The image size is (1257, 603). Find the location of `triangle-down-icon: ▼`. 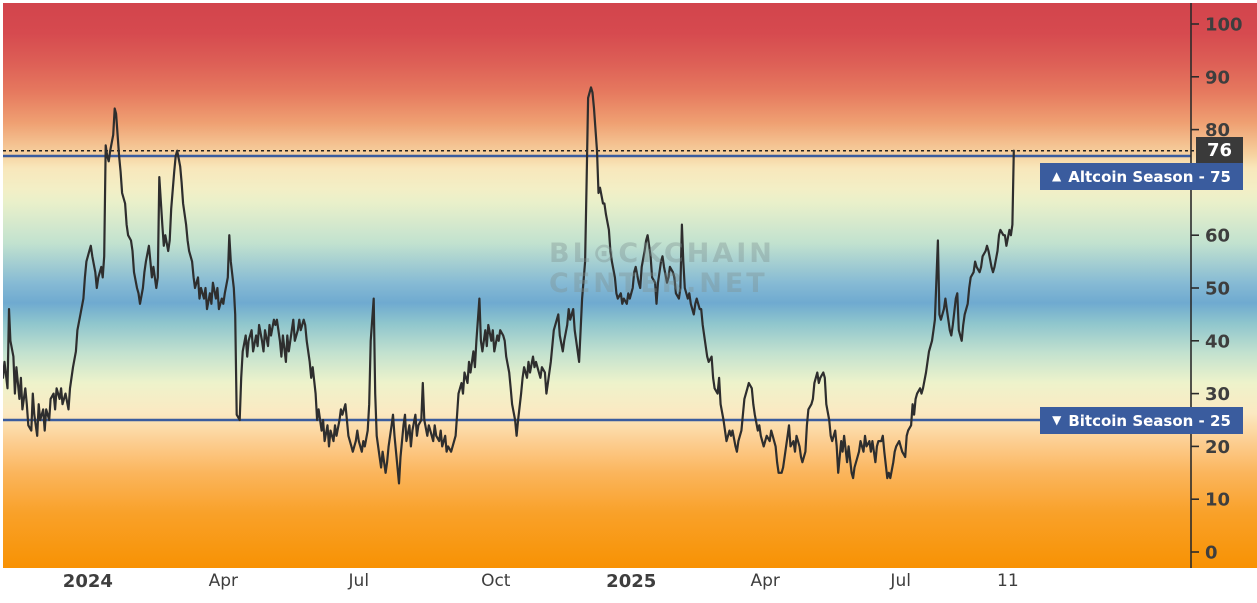

triangle-down-icon: ▼ is located at coordinates (1057, 419).